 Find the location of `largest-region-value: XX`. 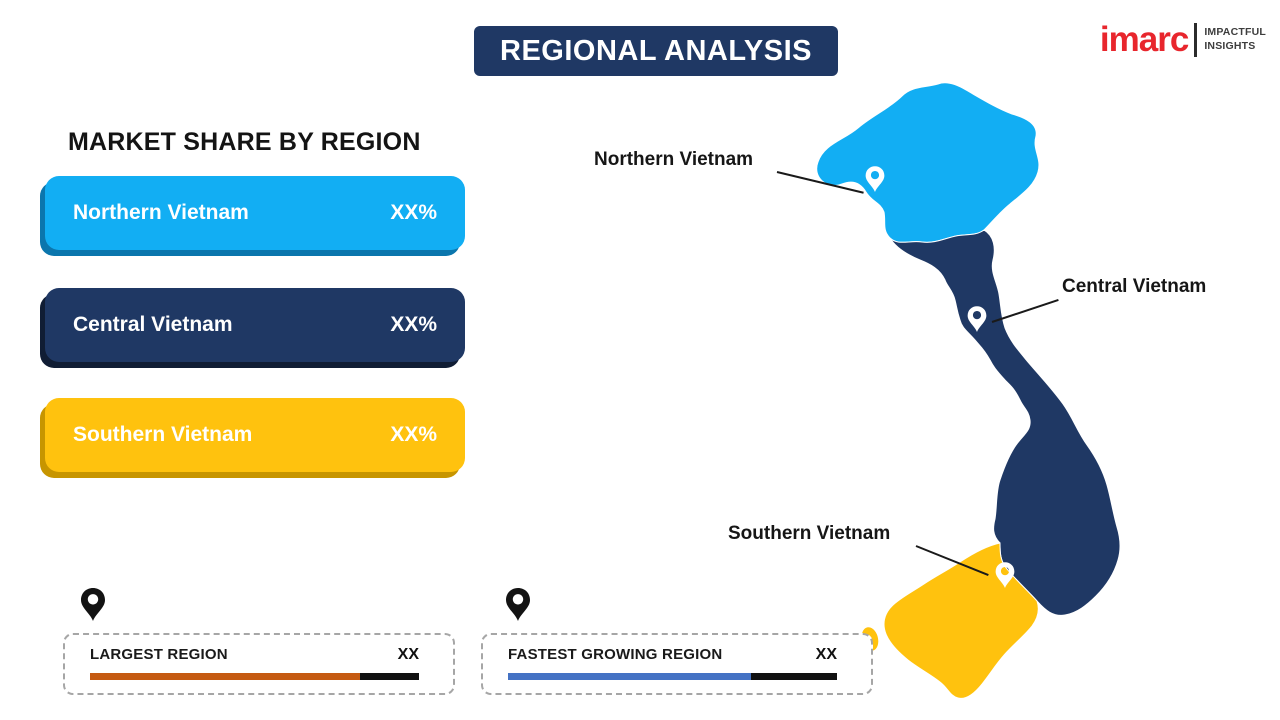

largest-region-value: XX is located at coordinates (408, 654).